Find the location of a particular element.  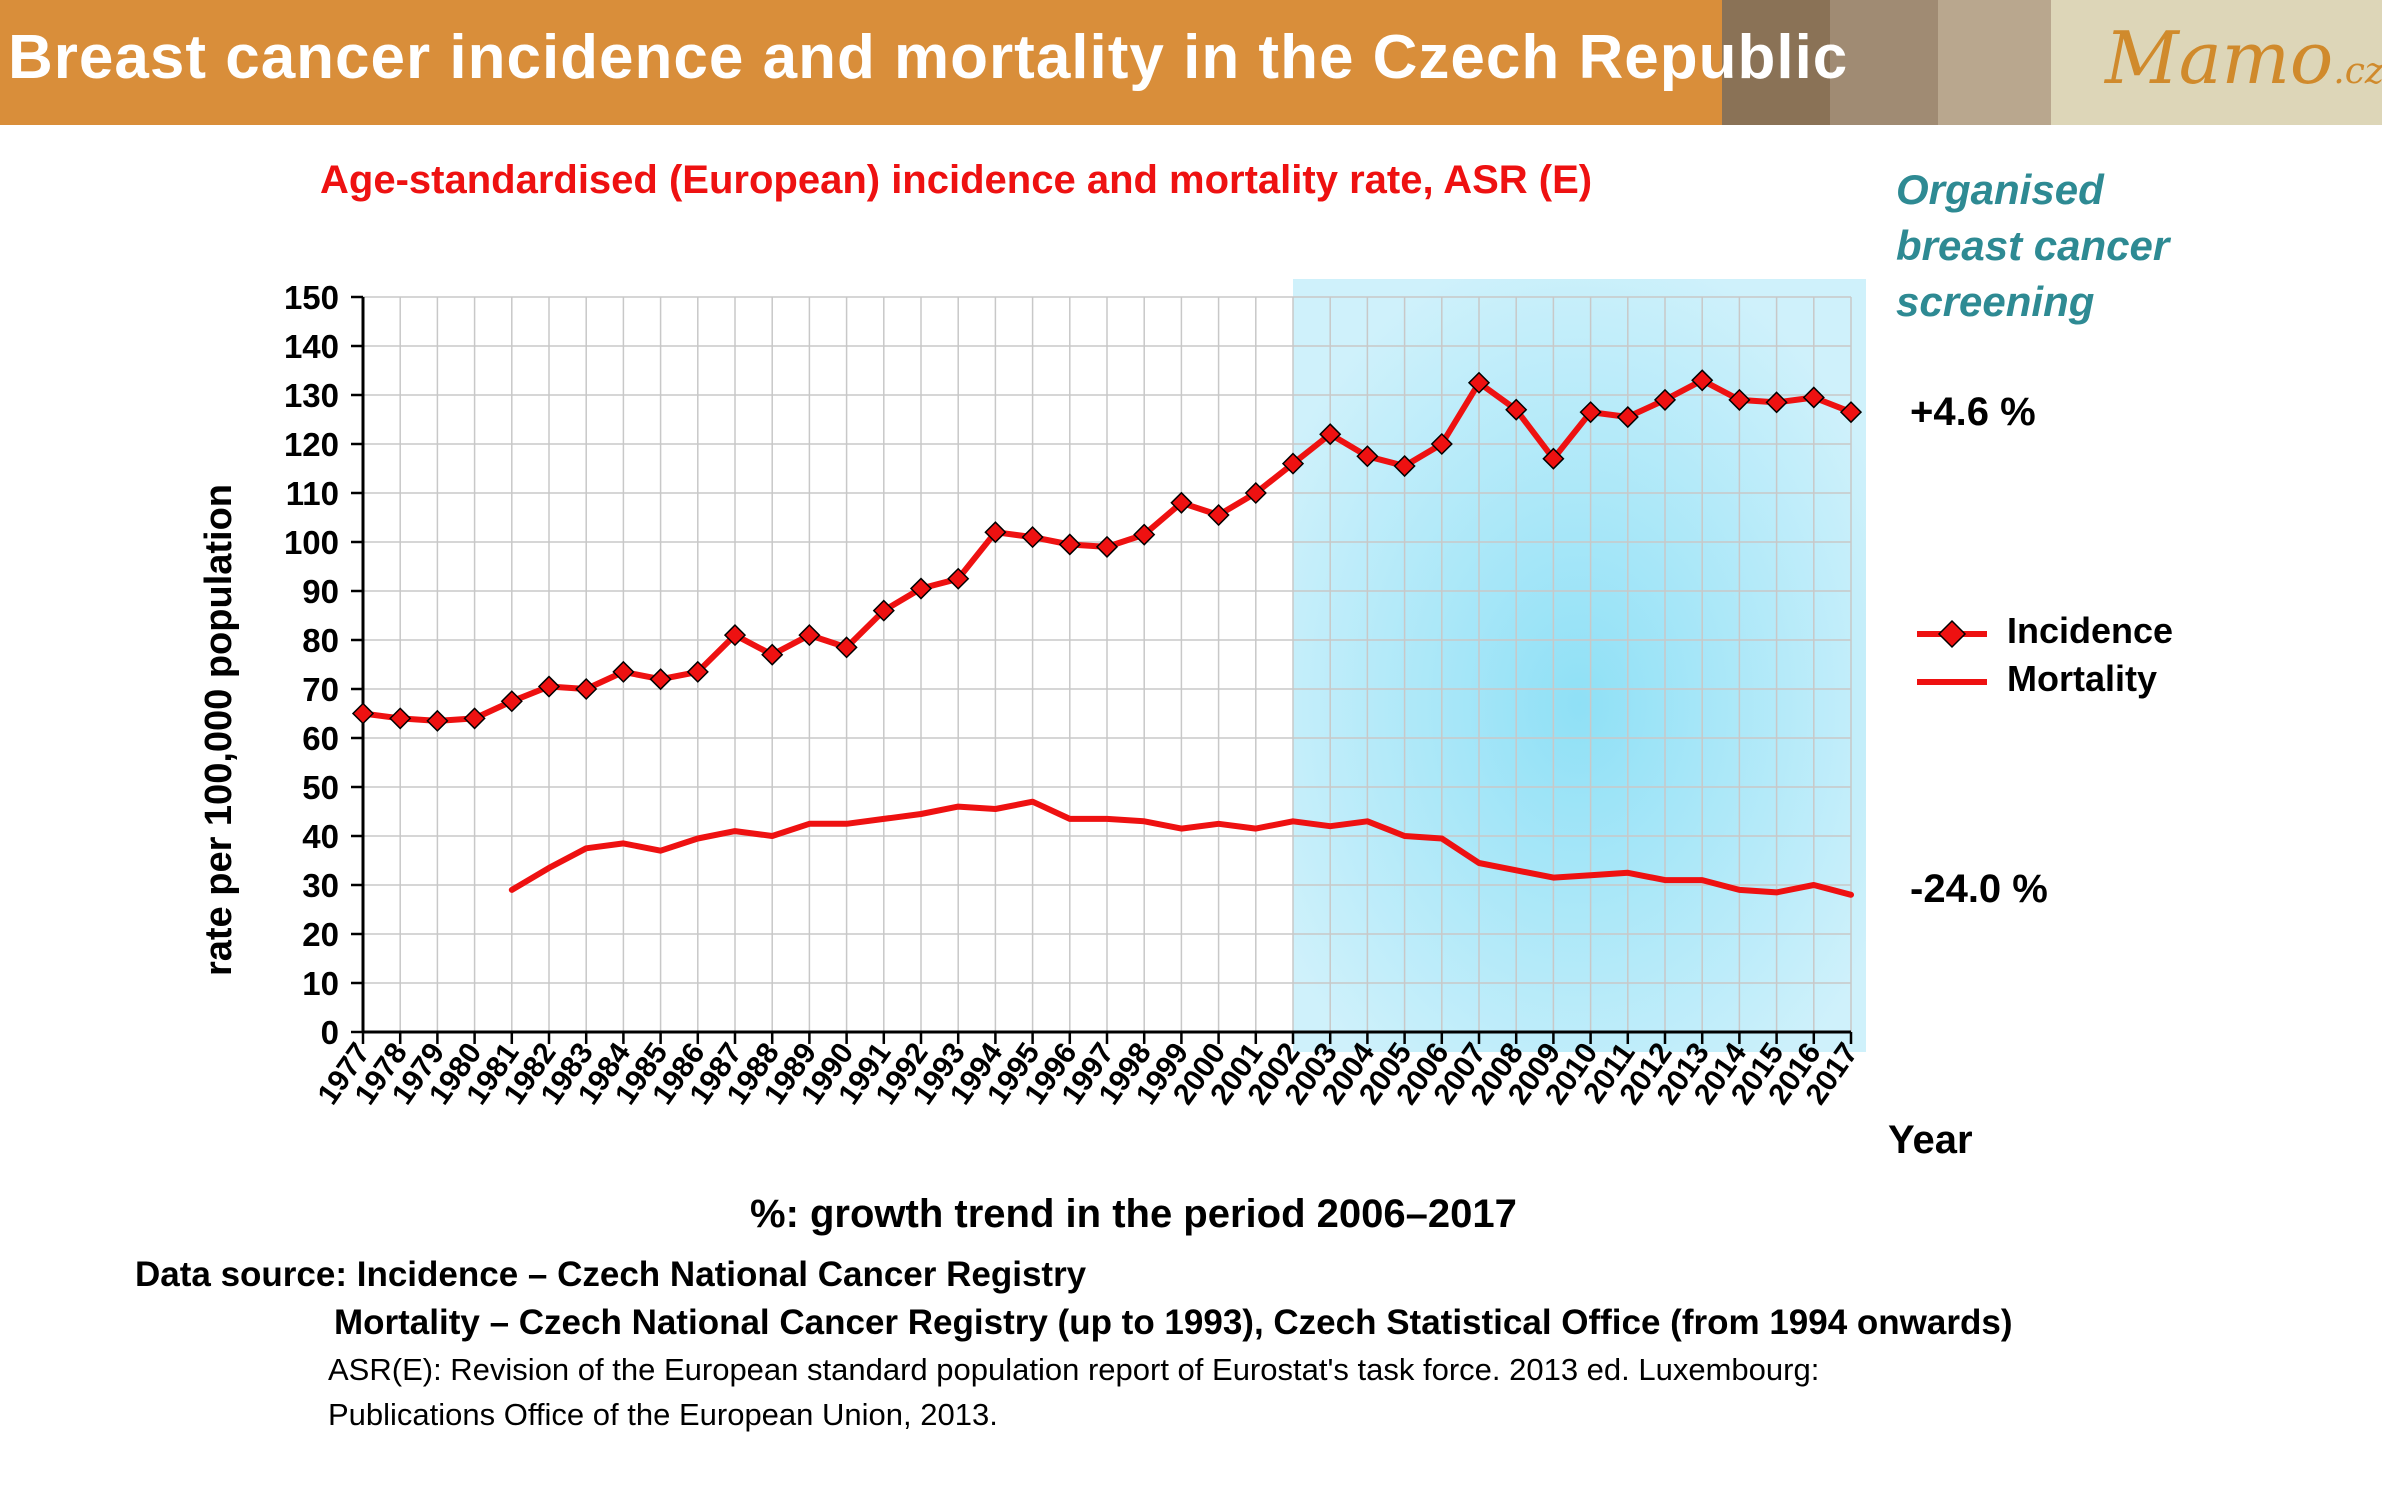

y-tick-label: 10 is located at coordinates (320, 983).